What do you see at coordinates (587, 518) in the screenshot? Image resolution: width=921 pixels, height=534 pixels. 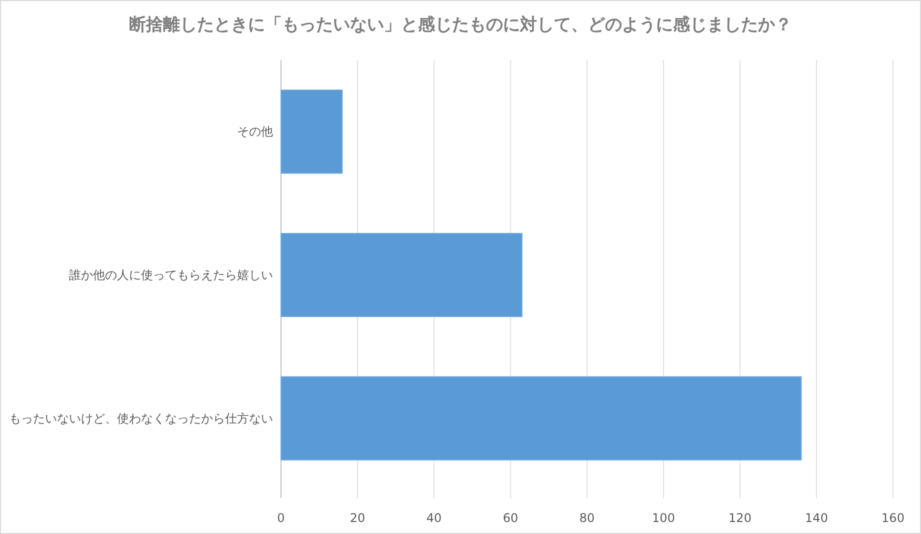 I see `x-tick-label: 80` at bounding box center [587, 518].